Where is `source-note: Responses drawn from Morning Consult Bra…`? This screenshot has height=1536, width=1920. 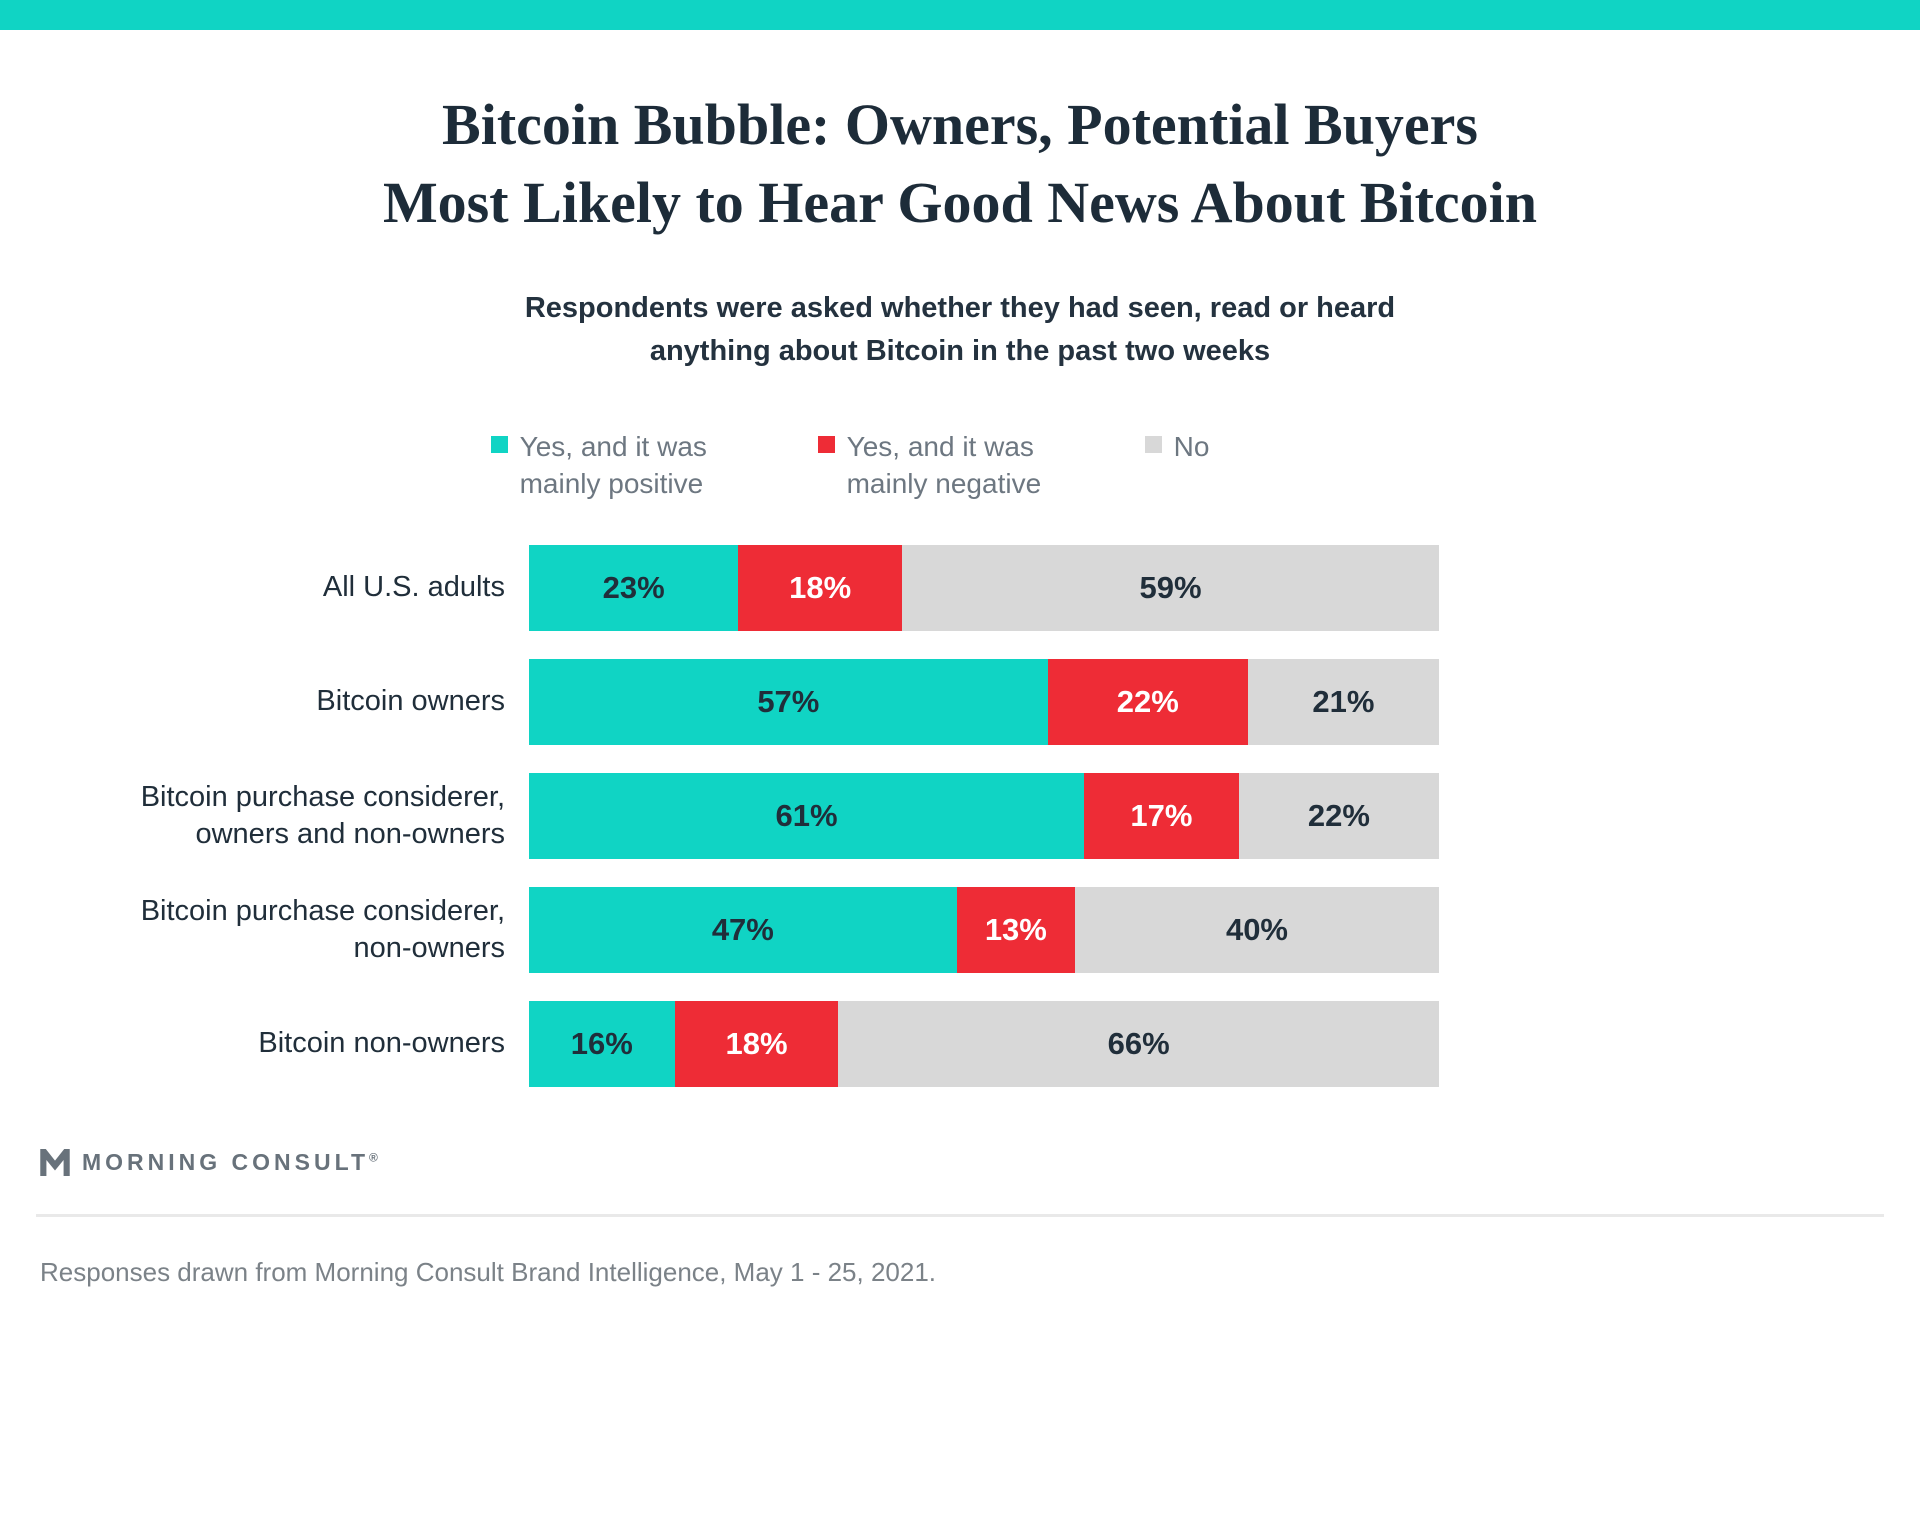 source-note: Responses drawn from Morning Consult Bra… is located at coordinates (488, 1272).